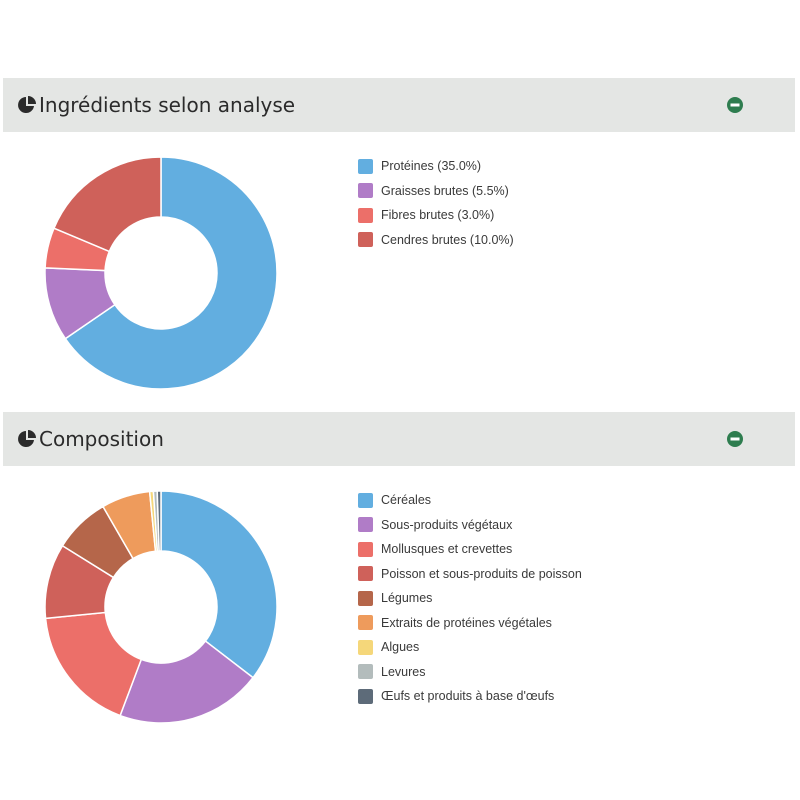 The image size is (800, 800). Describe the element at coordinates (406, 500) in the screenshot. I see `legend-label: Céréales` at that location.